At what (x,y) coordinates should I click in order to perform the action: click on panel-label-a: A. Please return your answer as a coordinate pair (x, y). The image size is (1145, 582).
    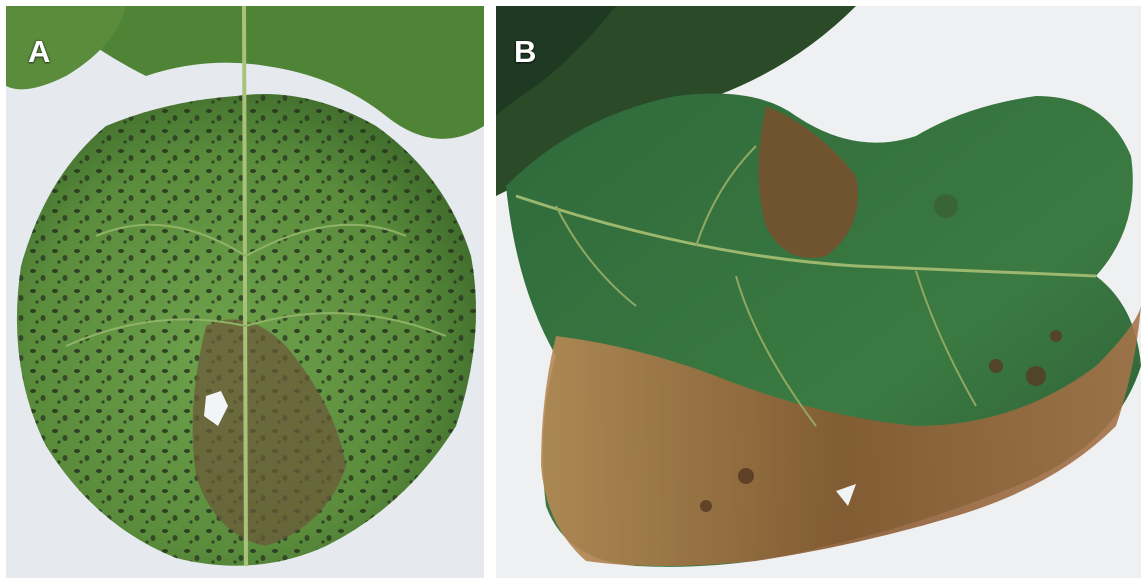
    Looking at the image, I should click on (39, 51).